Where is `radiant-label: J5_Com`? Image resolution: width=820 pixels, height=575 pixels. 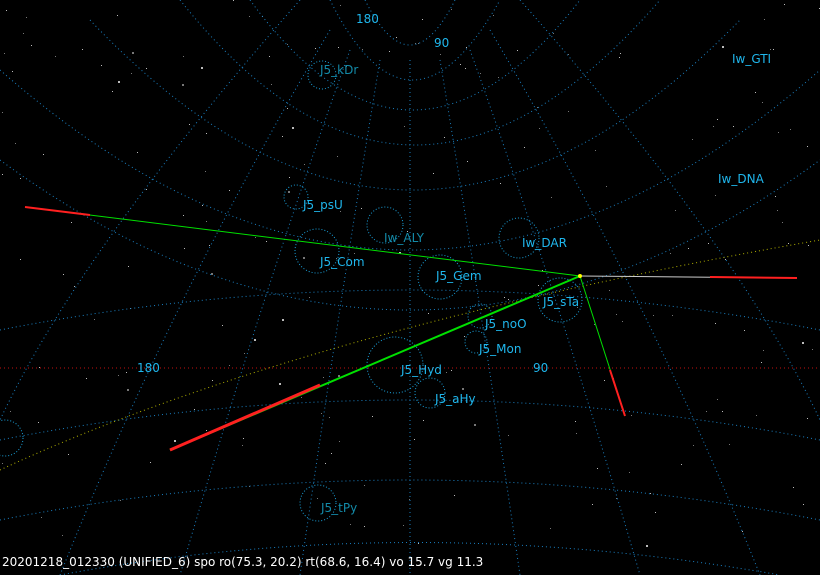 radiant-label: J5_Com is located at coordinates (342, 262).